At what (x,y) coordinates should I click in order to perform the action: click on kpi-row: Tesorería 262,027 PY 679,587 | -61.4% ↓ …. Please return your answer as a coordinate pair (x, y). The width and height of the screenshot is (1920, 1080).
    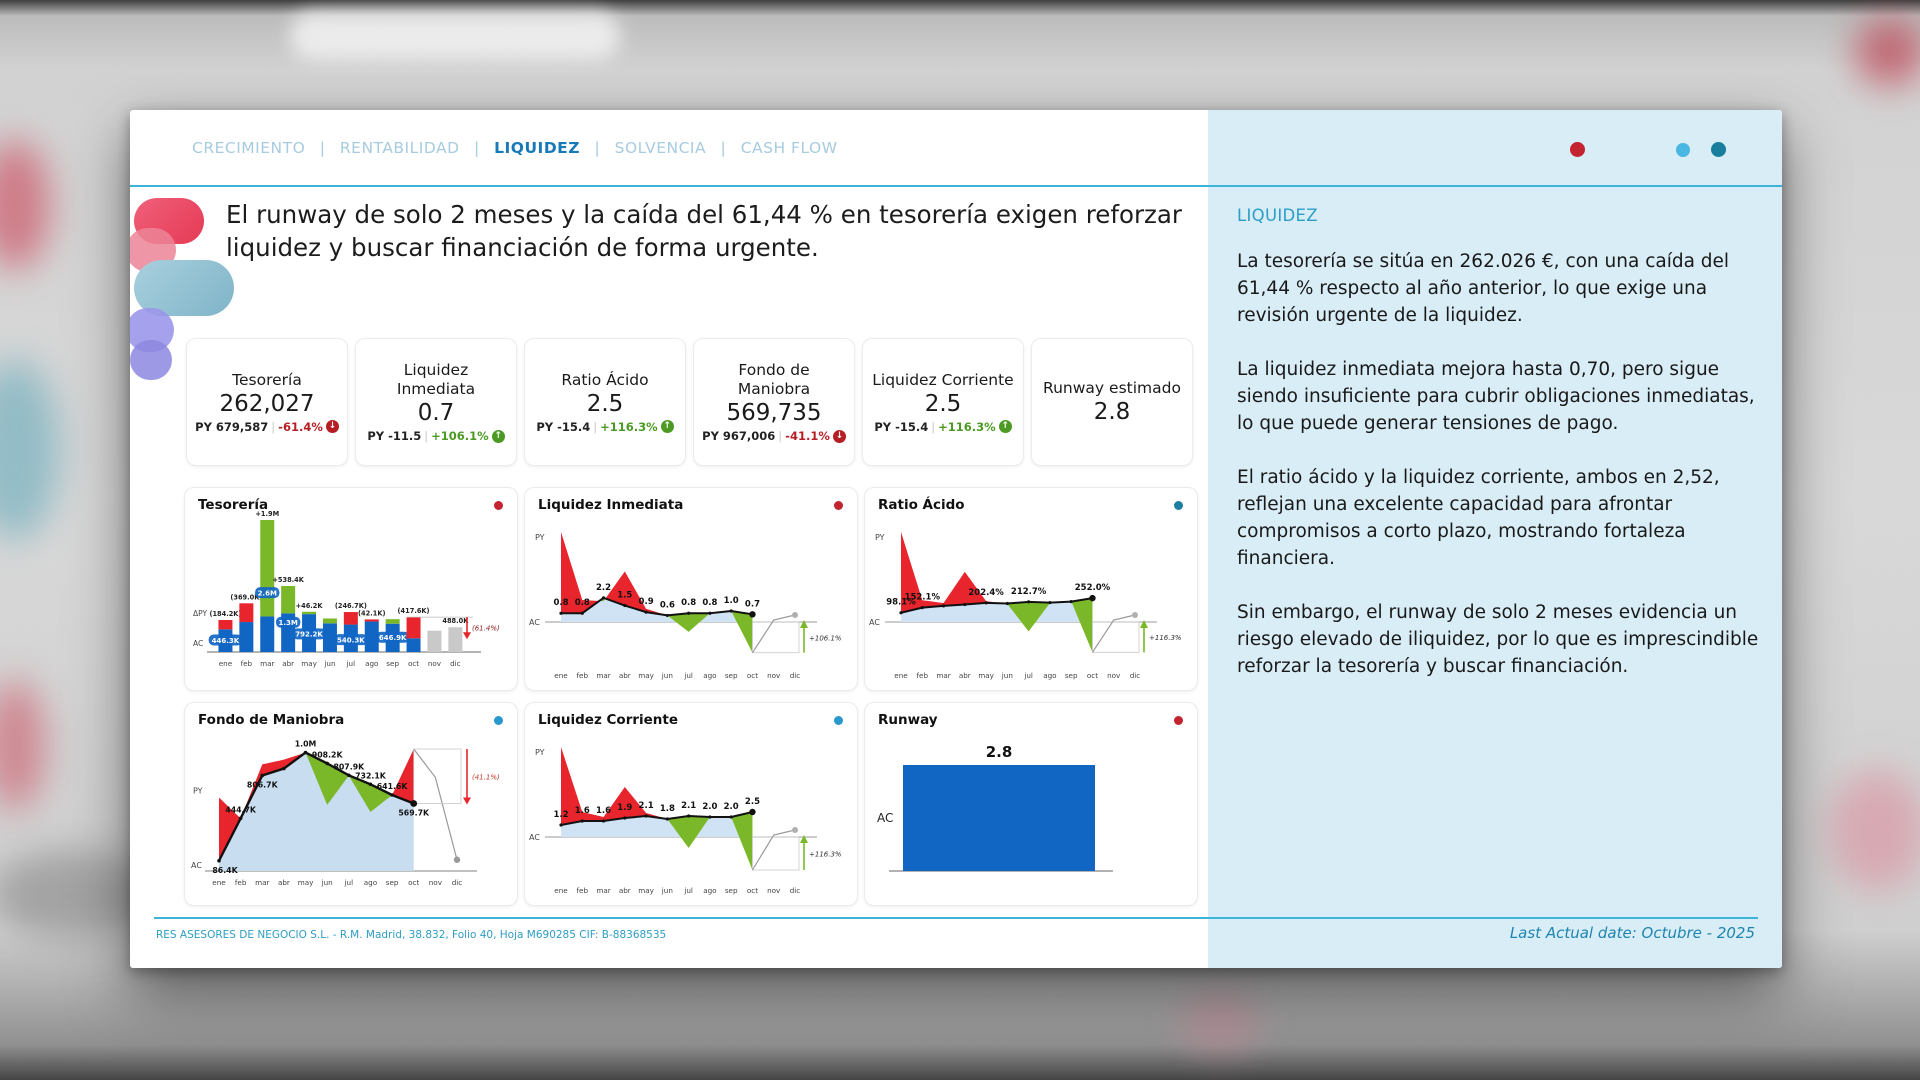
    Looking at the image, I should click on (691, 402).